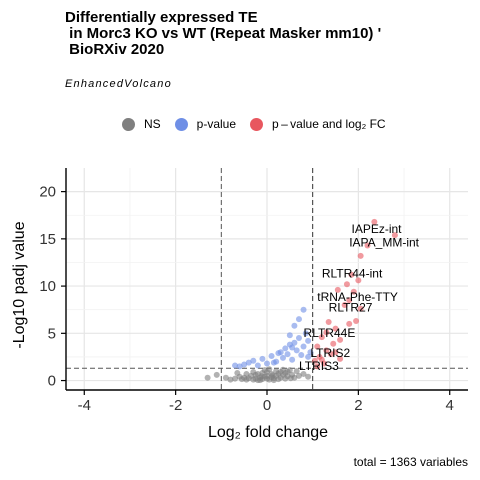 Image resolution: width=480 pixels, height=480 pixels. What do you see at coordinates (267, 405) in the screenshot?
I see `x-tick-label: 0` at bounding box center [267, 405].